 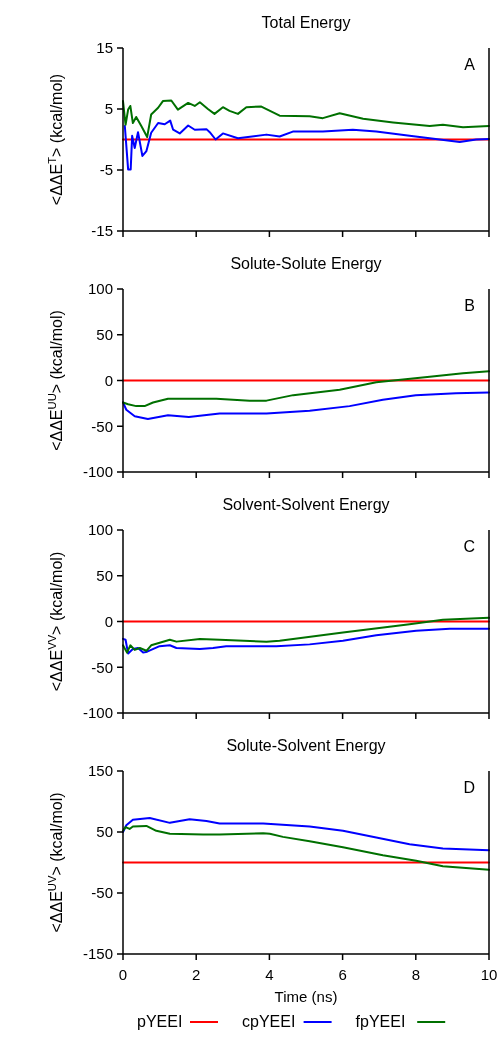 I want to click on x-tick-label: 10, so click(x=489, y=974).